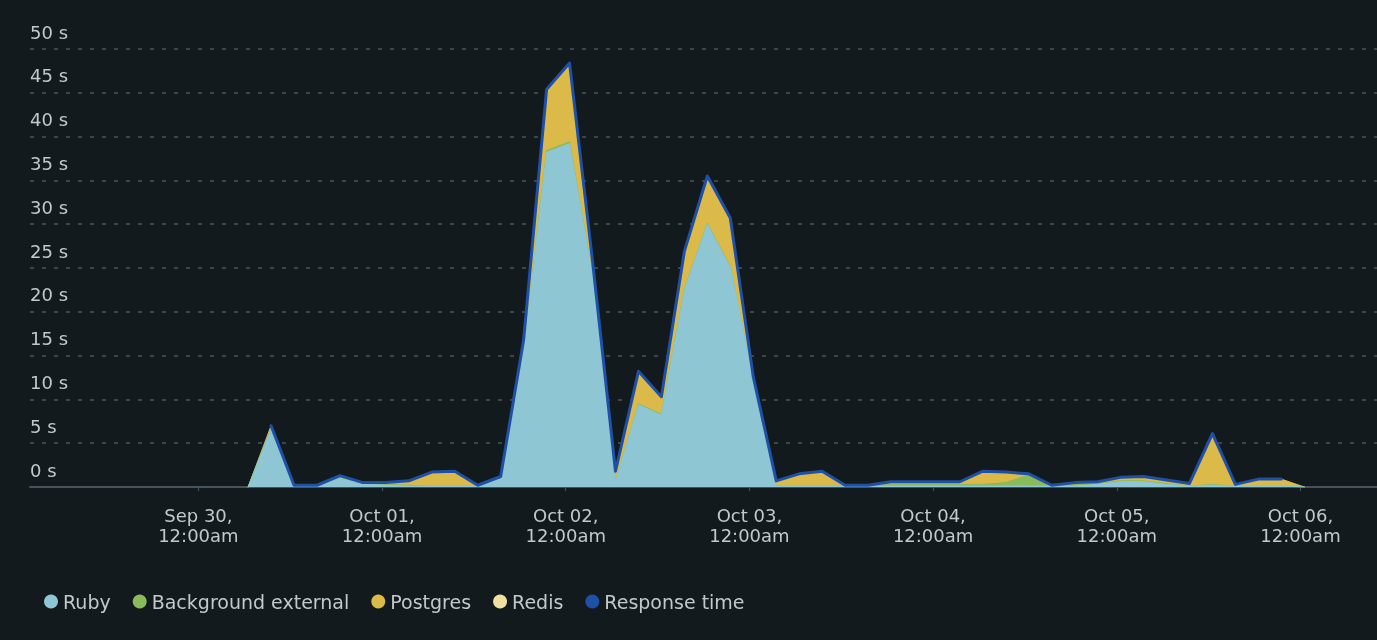  Describe the element at coordinates (49, 163) in the screenshot. I see `y-tick-label: 35 s` at that location.